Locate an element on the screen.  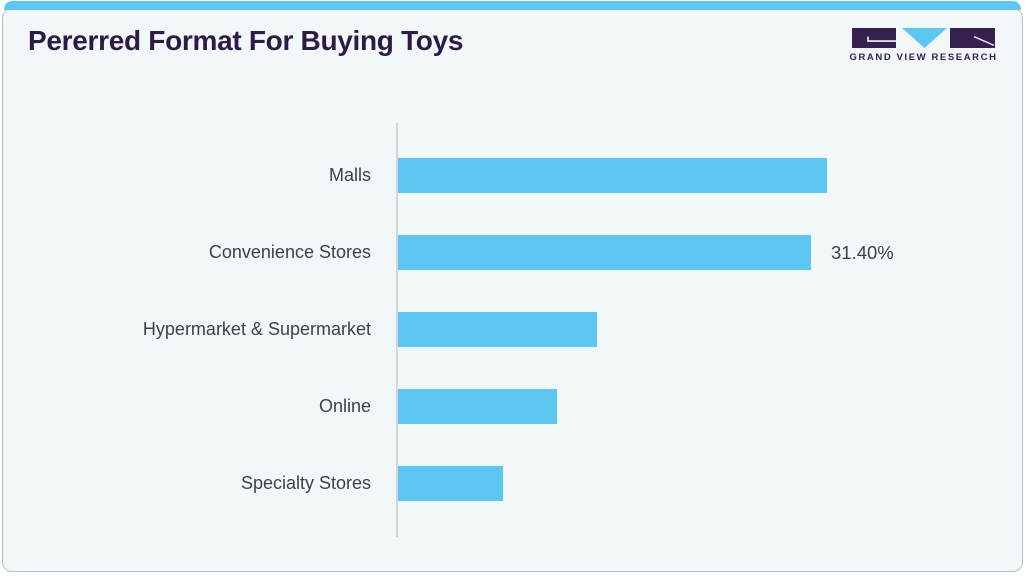
bar-online is located at coordinates (478, 406).